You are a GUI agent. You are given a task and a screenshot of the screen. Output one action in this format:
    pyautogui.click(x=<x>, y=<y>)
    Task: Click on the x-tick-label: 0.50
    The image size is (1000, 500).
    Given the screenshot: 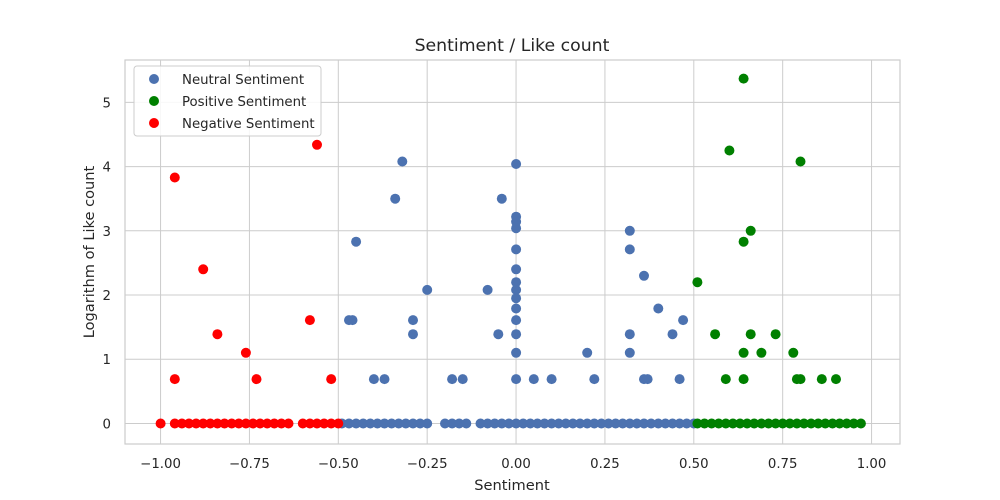 What is the action you would take?
    pyautogui.click(x=694, y=464)
    